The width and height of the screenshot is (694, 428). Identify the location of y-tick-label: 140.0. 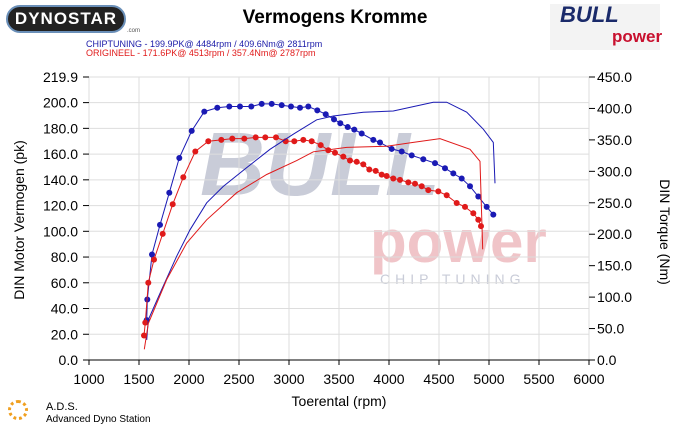
(60, 180).